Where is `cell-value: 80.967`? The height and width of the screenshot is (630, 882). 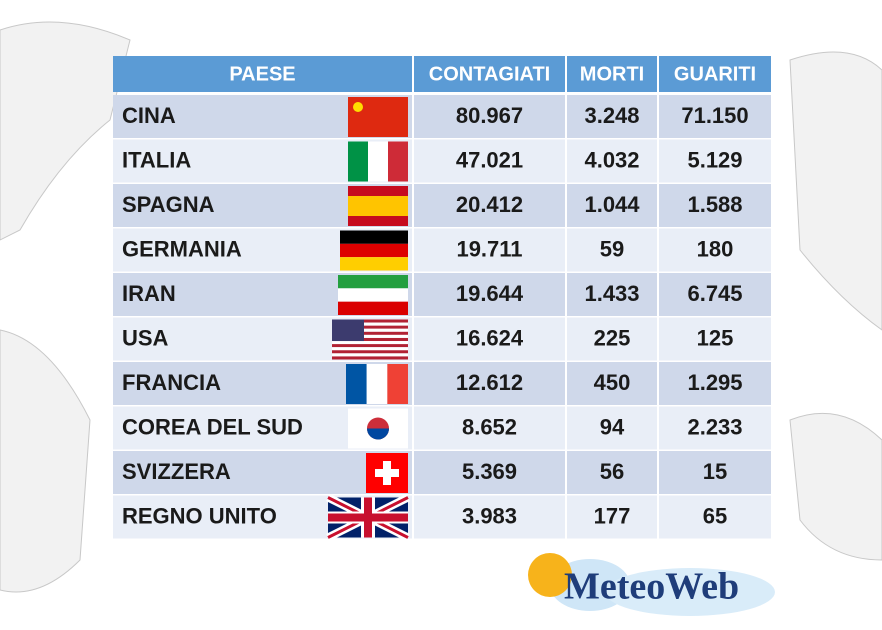 cell-value: 80.967 is located at coordinates (489, 115).